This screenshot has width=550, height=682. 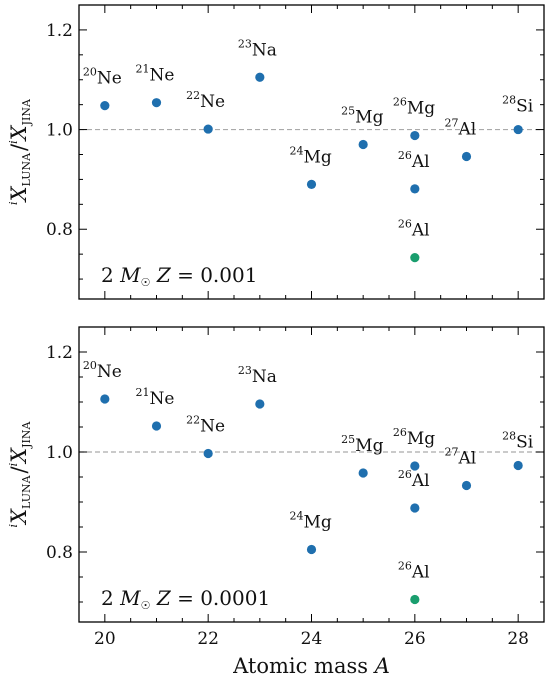 I want to click on x-tick-label: 20, so click(x=105, y=639).